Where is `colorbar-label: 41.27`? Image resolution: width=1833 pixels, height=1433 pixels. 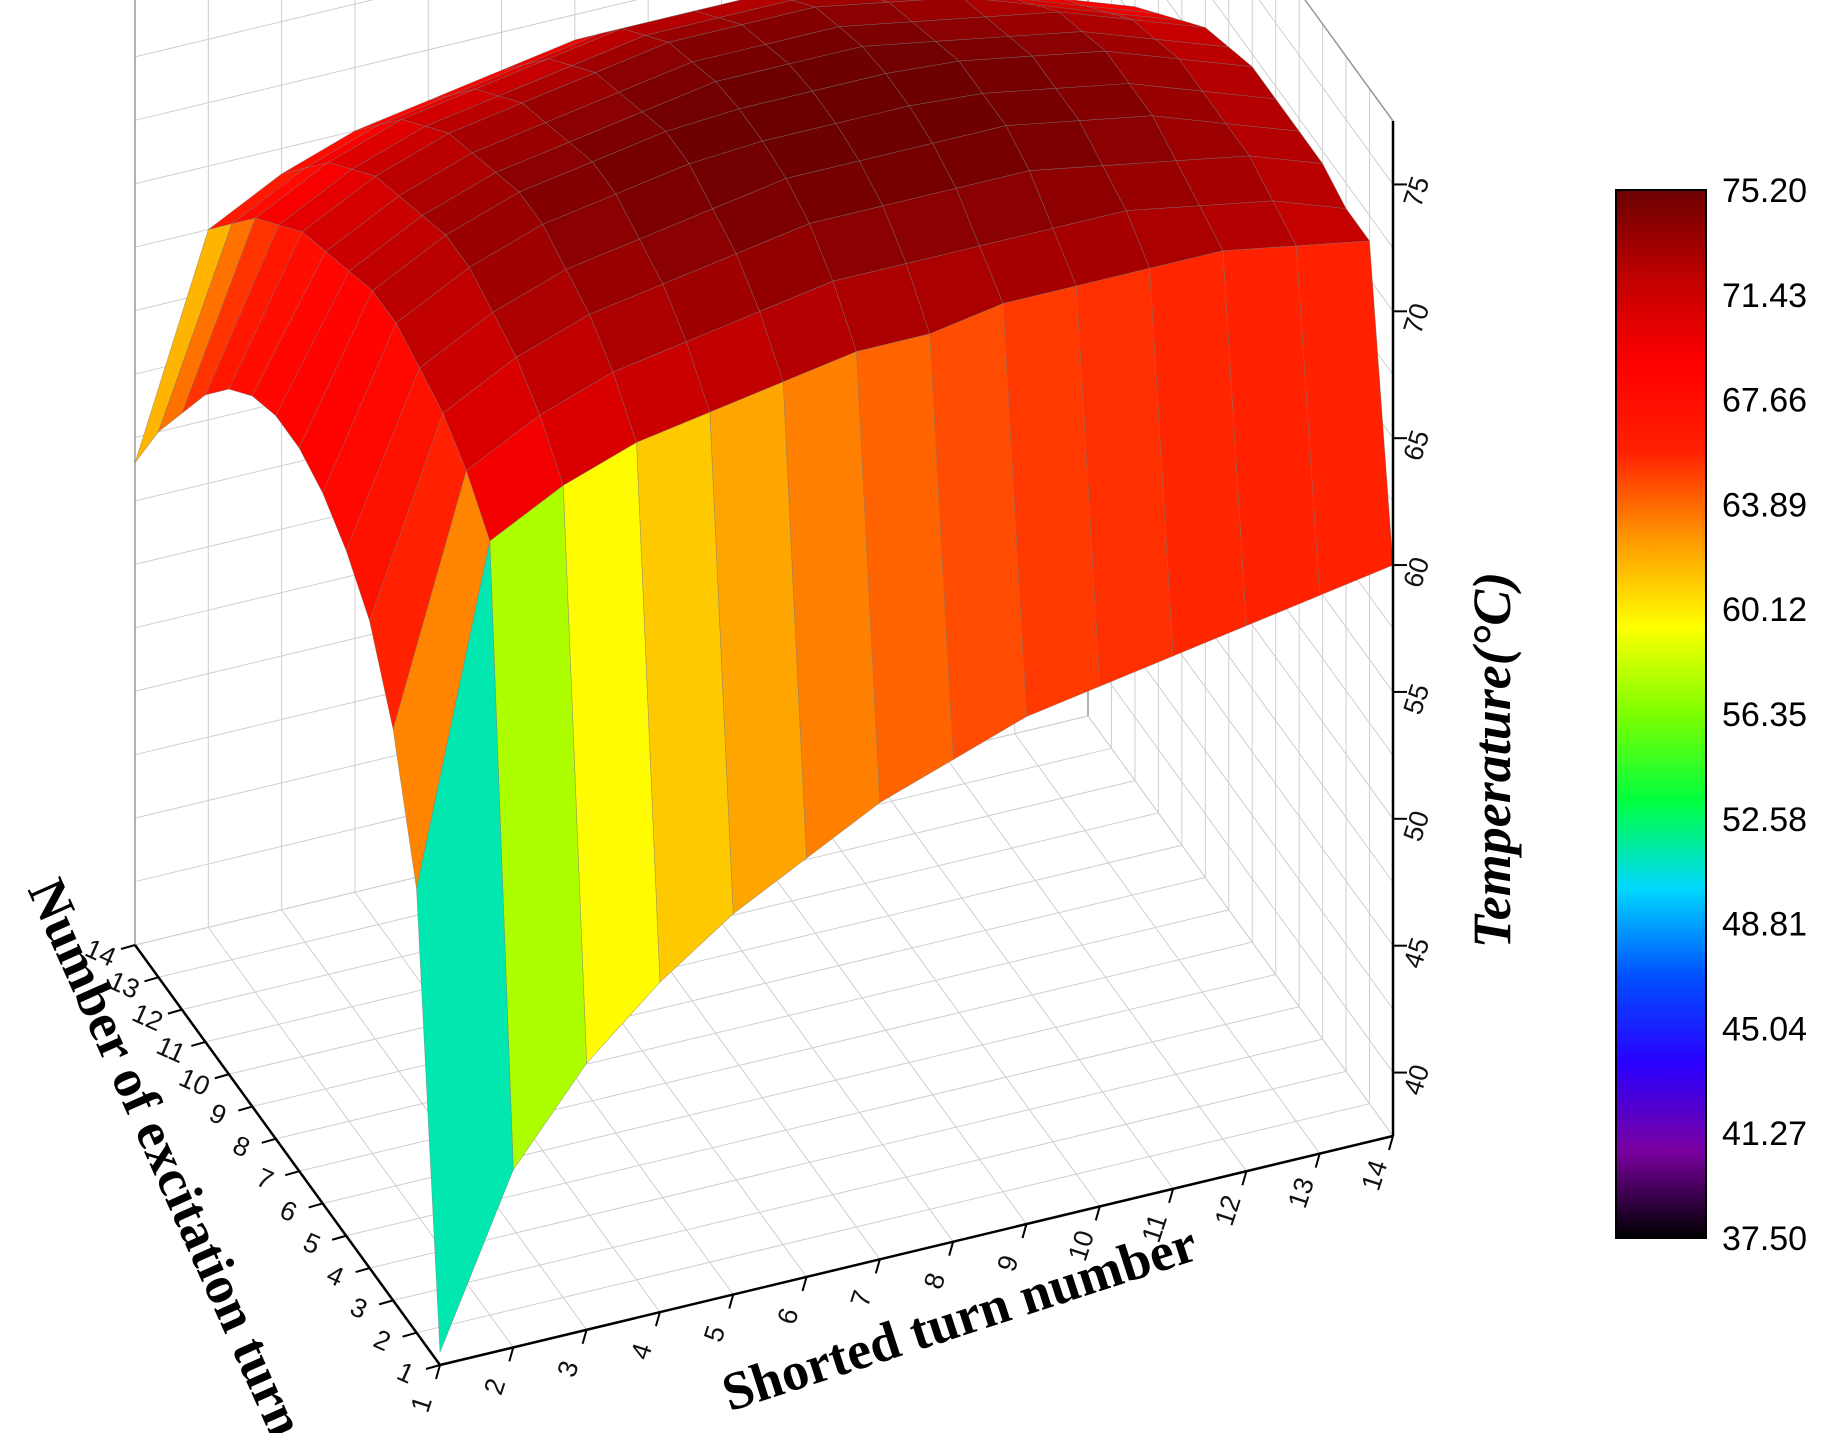
colorbar-label: 41.27 is located at coordinates (1764, 1134).